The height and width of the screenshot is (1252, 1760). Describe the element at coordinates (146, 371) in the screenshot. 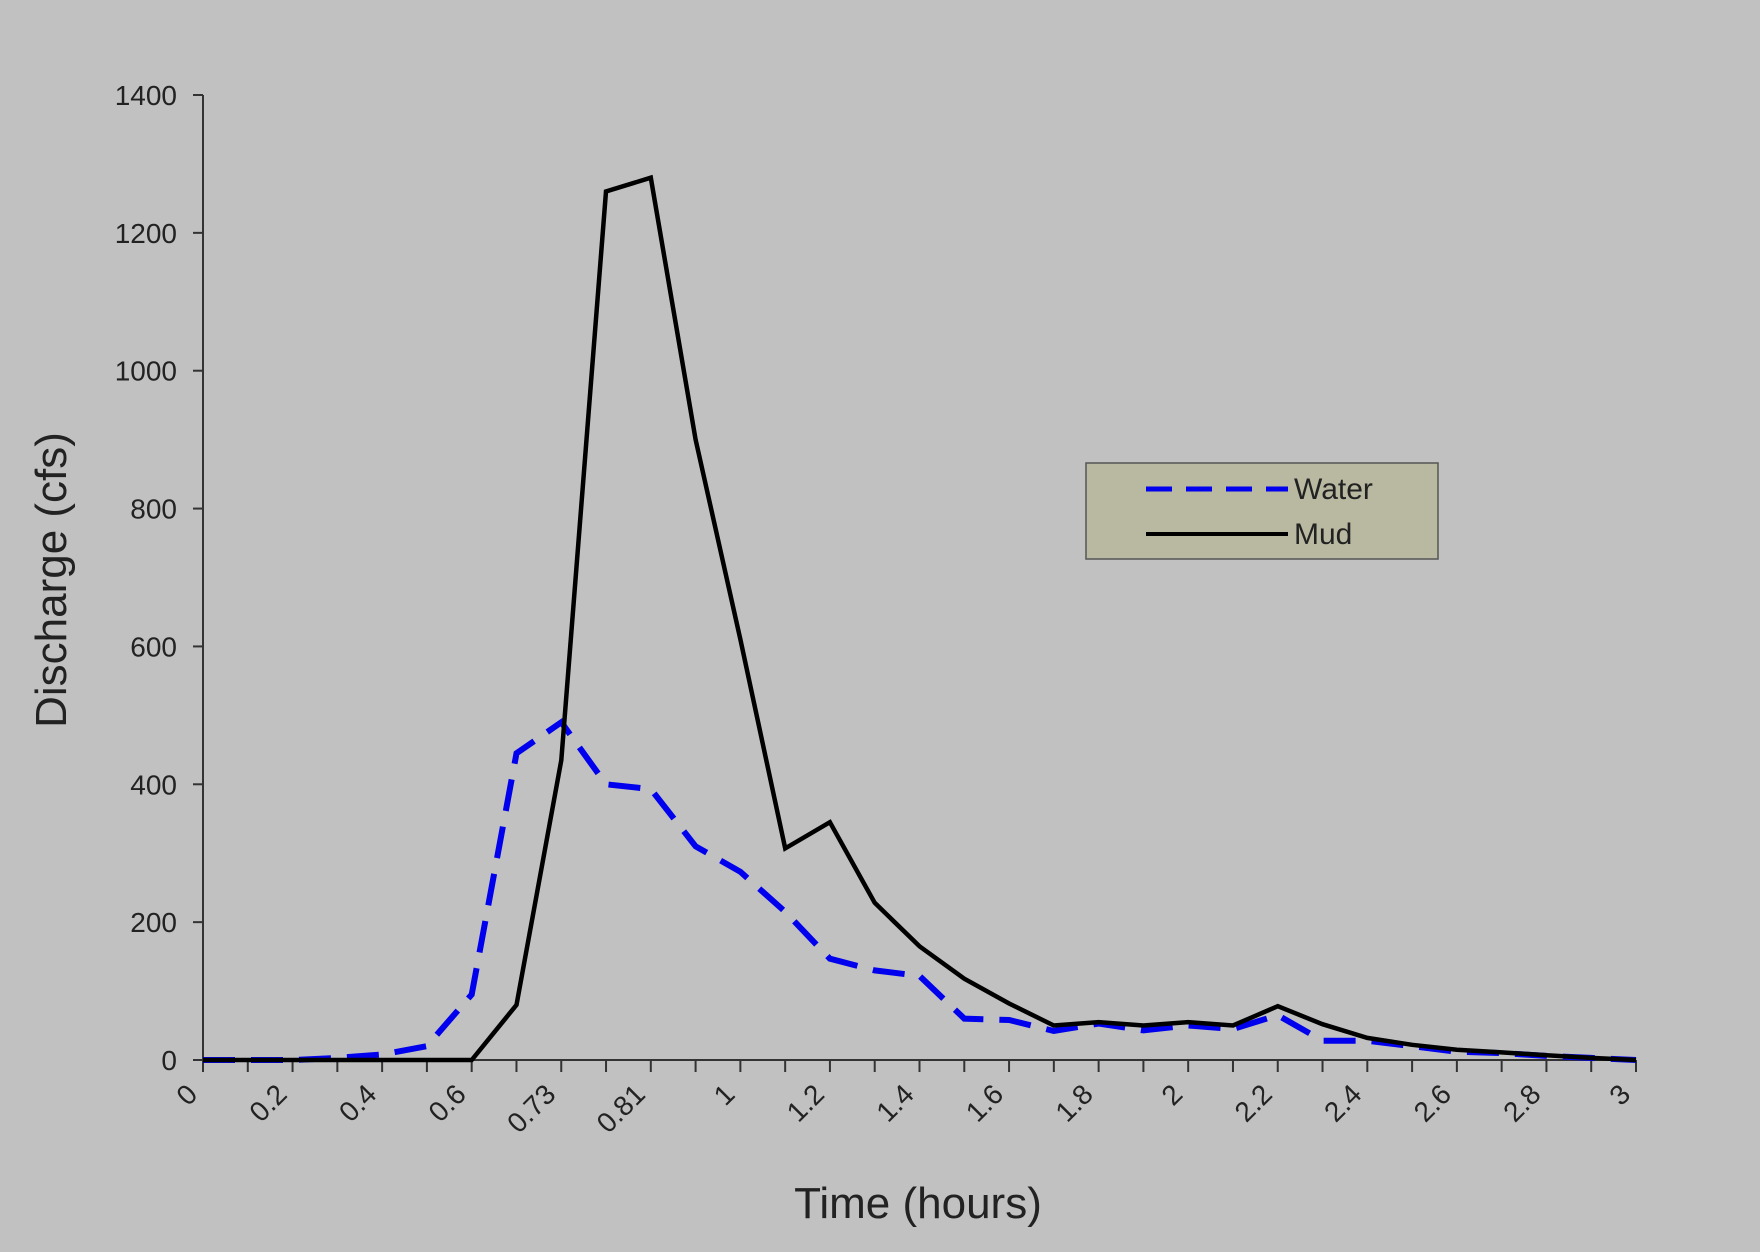

I see `y-tick-label: 1000` at that location.